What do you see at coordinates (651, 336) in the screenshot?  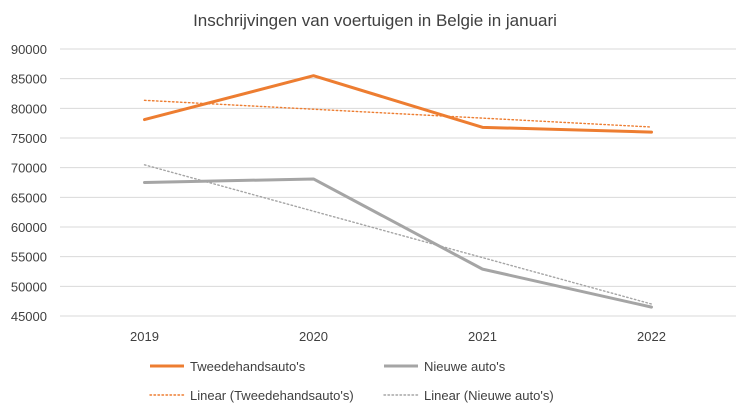 I see `x-tick-label: 2022` at bounding box center [651, 336].